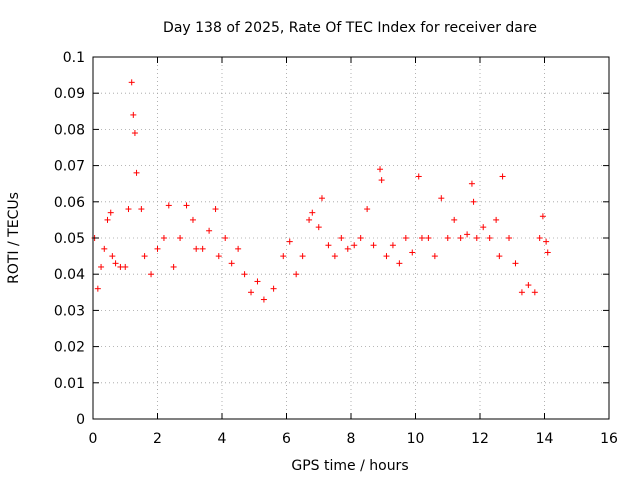 This screenshot has width=640, height=480. Describe the element at coordinates (416, 439) in the screenshot. I see `x-tick-label: 10` at that location.